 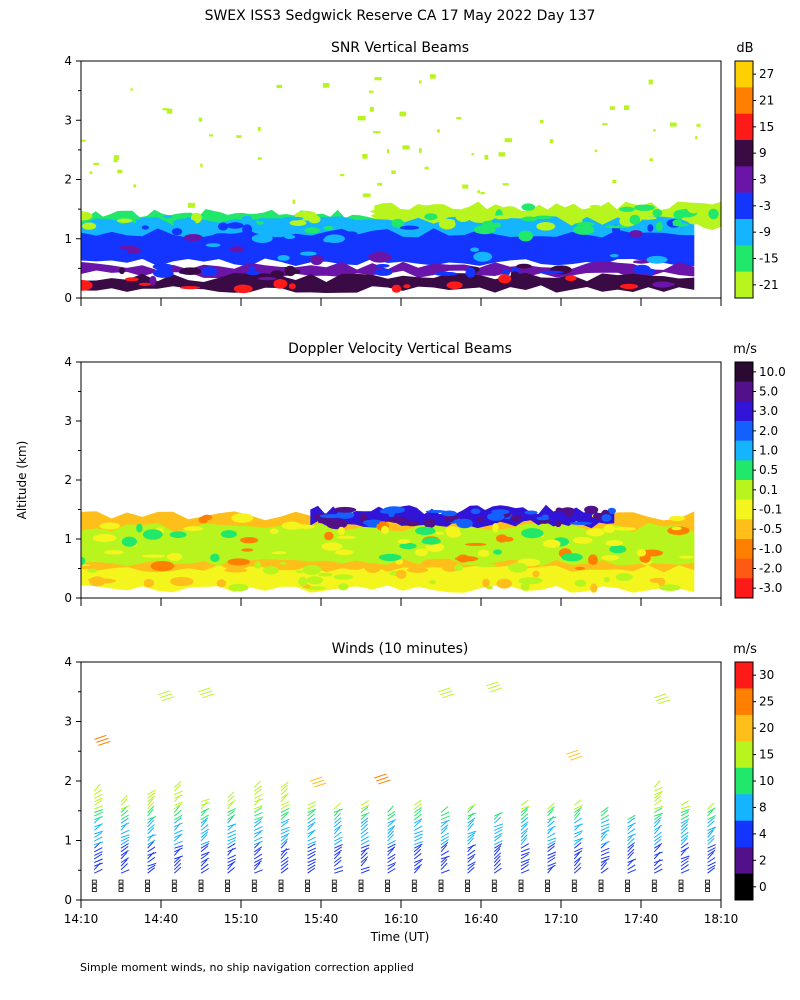 What do you see at coordinates (388, 247) in the screenshot?
I see `snr-layer-mid-boundary-layer` at bounding box center [388, 247].